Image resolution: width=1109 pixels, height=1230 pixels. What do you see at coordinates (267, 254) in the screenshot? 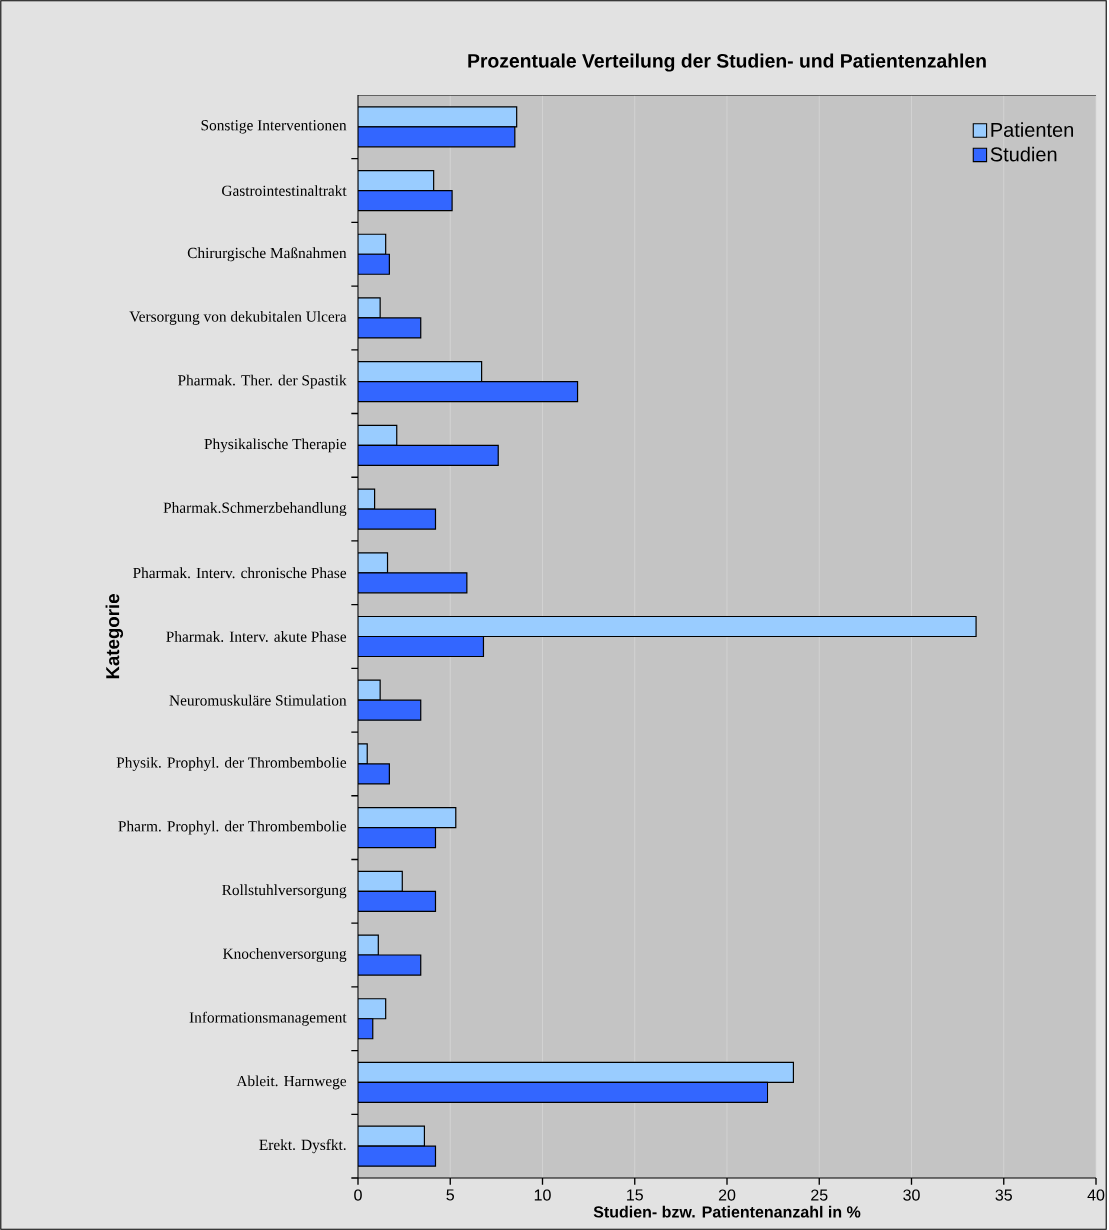
I see `y-tick-label: Chirurgische Maßnahmen` at bounding box center [267, 254].